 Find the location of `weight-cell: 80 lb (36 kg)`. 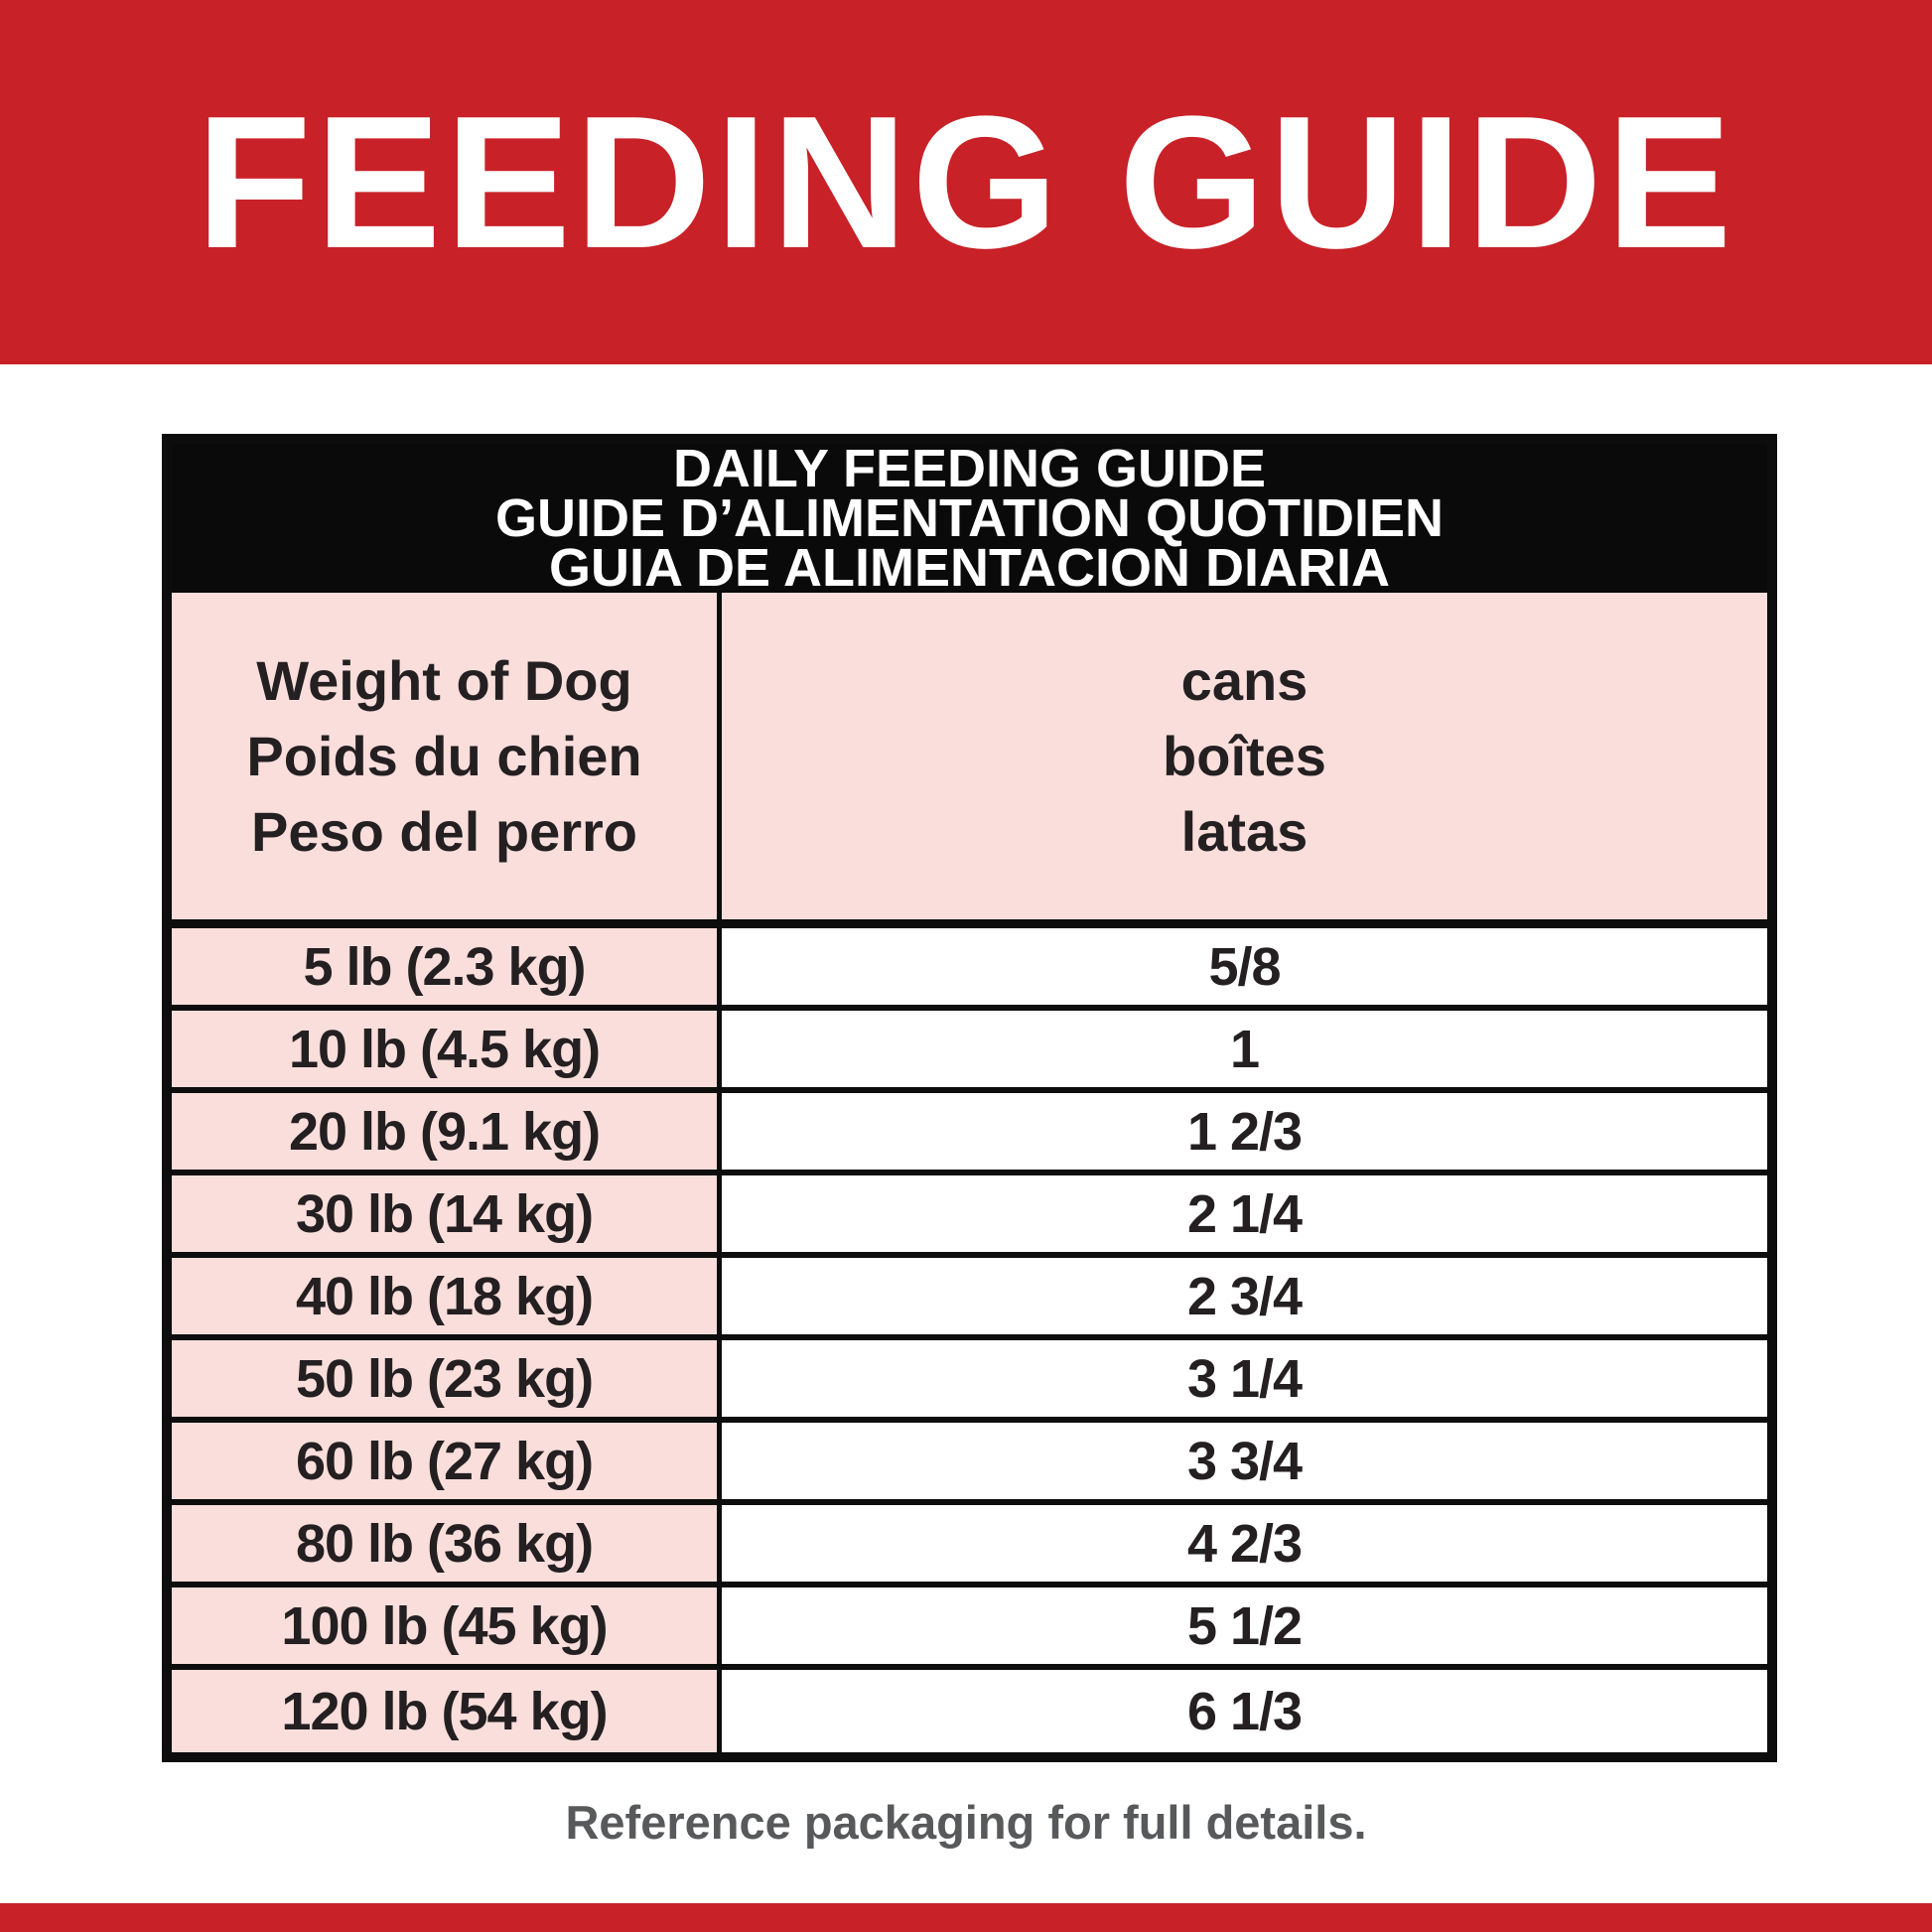

weight-cell: 80 lb (36 kg) is located at coordinates (447, 1544).